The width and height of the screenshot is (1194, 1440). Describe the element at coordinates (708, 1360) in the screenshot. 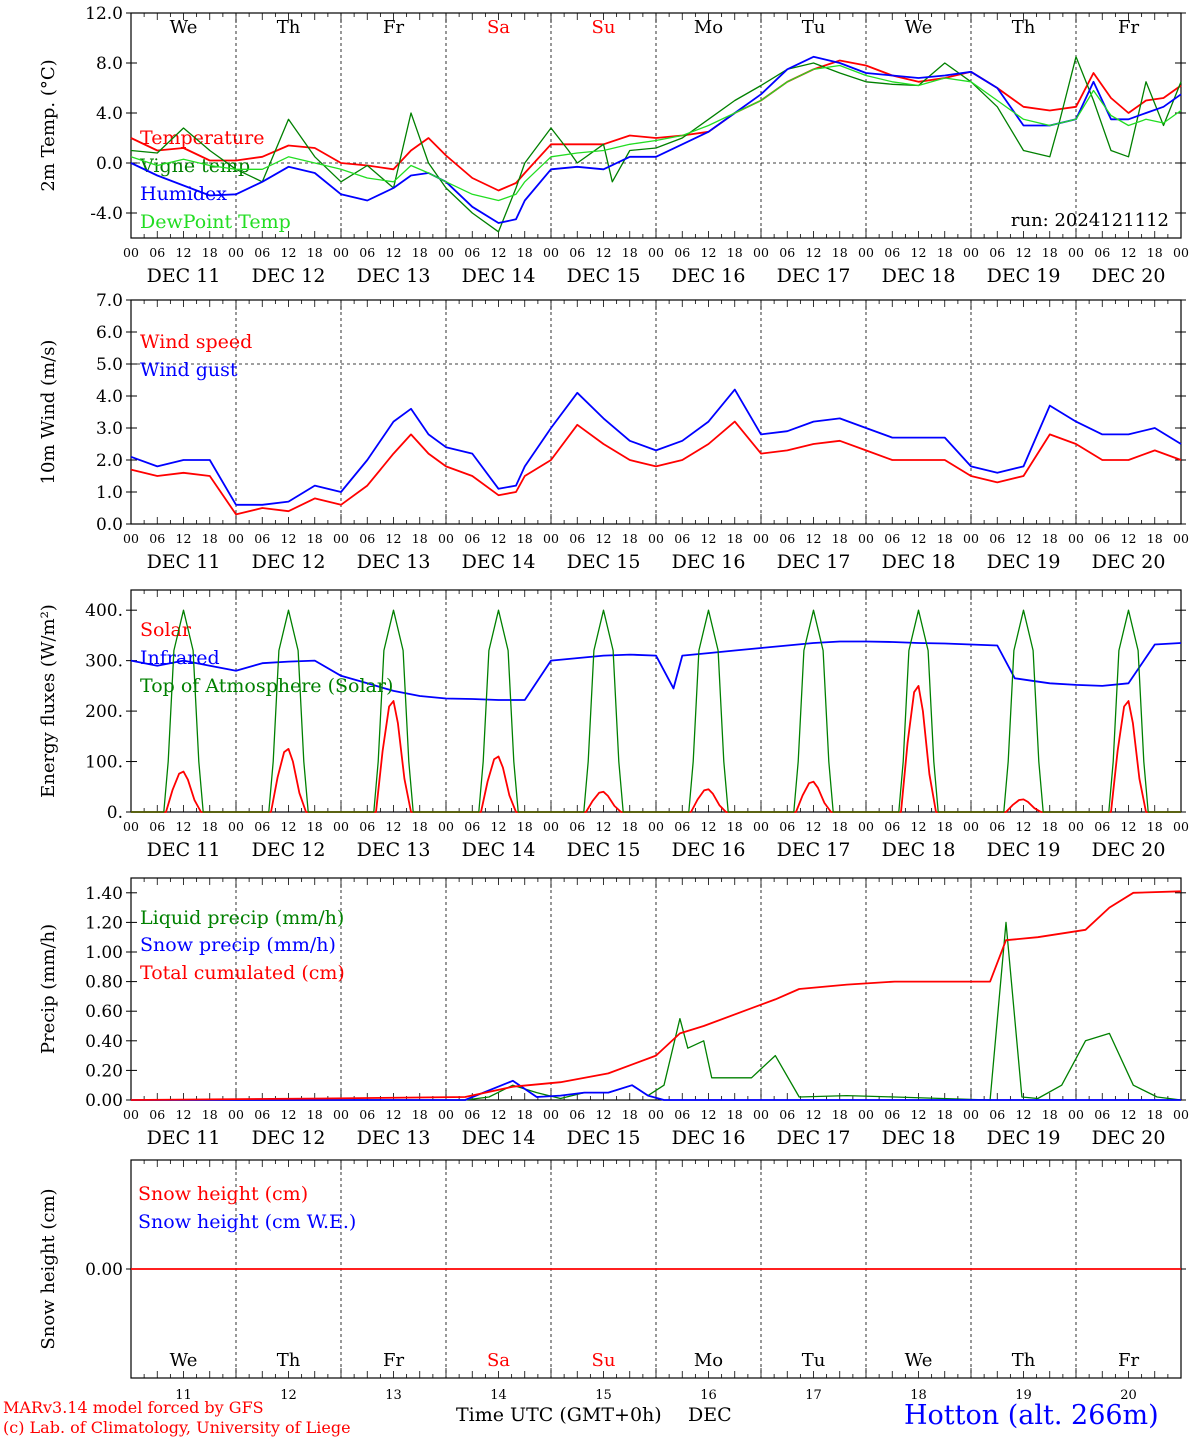

I see `weekday-label: Mo` at that location.